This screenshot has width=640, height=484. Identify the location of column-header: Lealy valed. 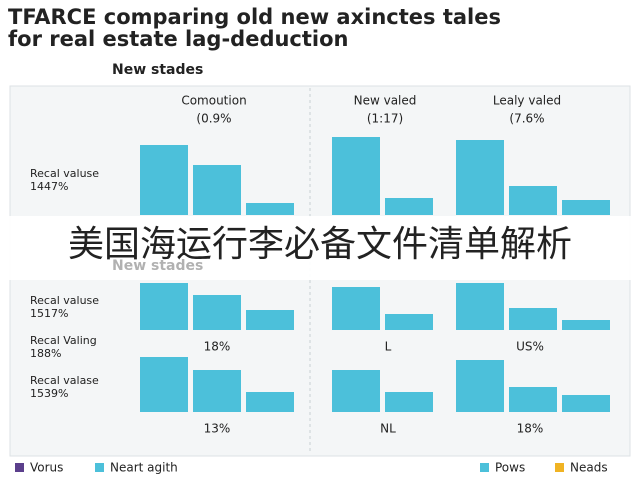
(527, 101).